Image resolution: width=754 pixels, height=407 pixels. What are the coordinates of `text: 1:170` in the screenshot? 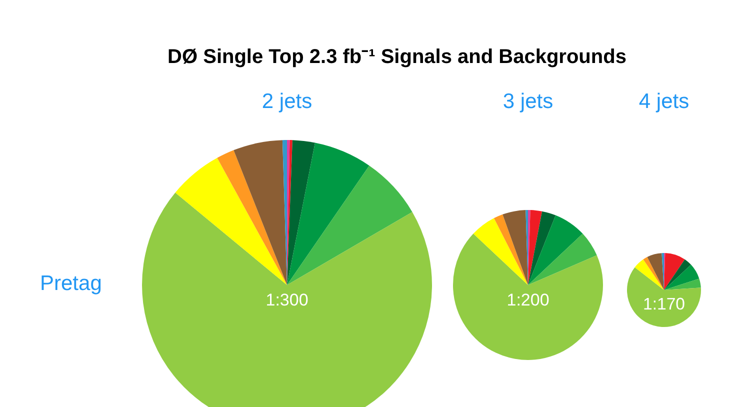 It's located at (664, 304).